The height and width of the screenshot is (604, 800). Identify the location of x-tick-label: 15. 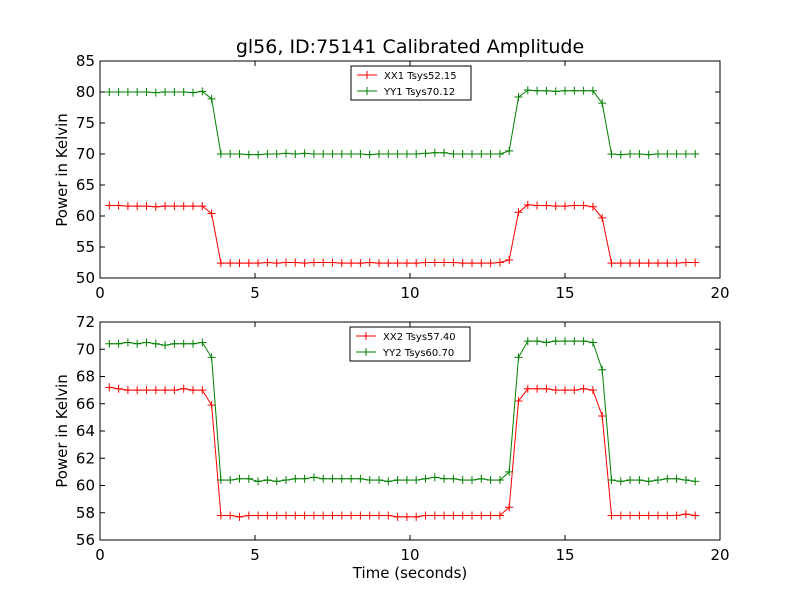
(564, 555).